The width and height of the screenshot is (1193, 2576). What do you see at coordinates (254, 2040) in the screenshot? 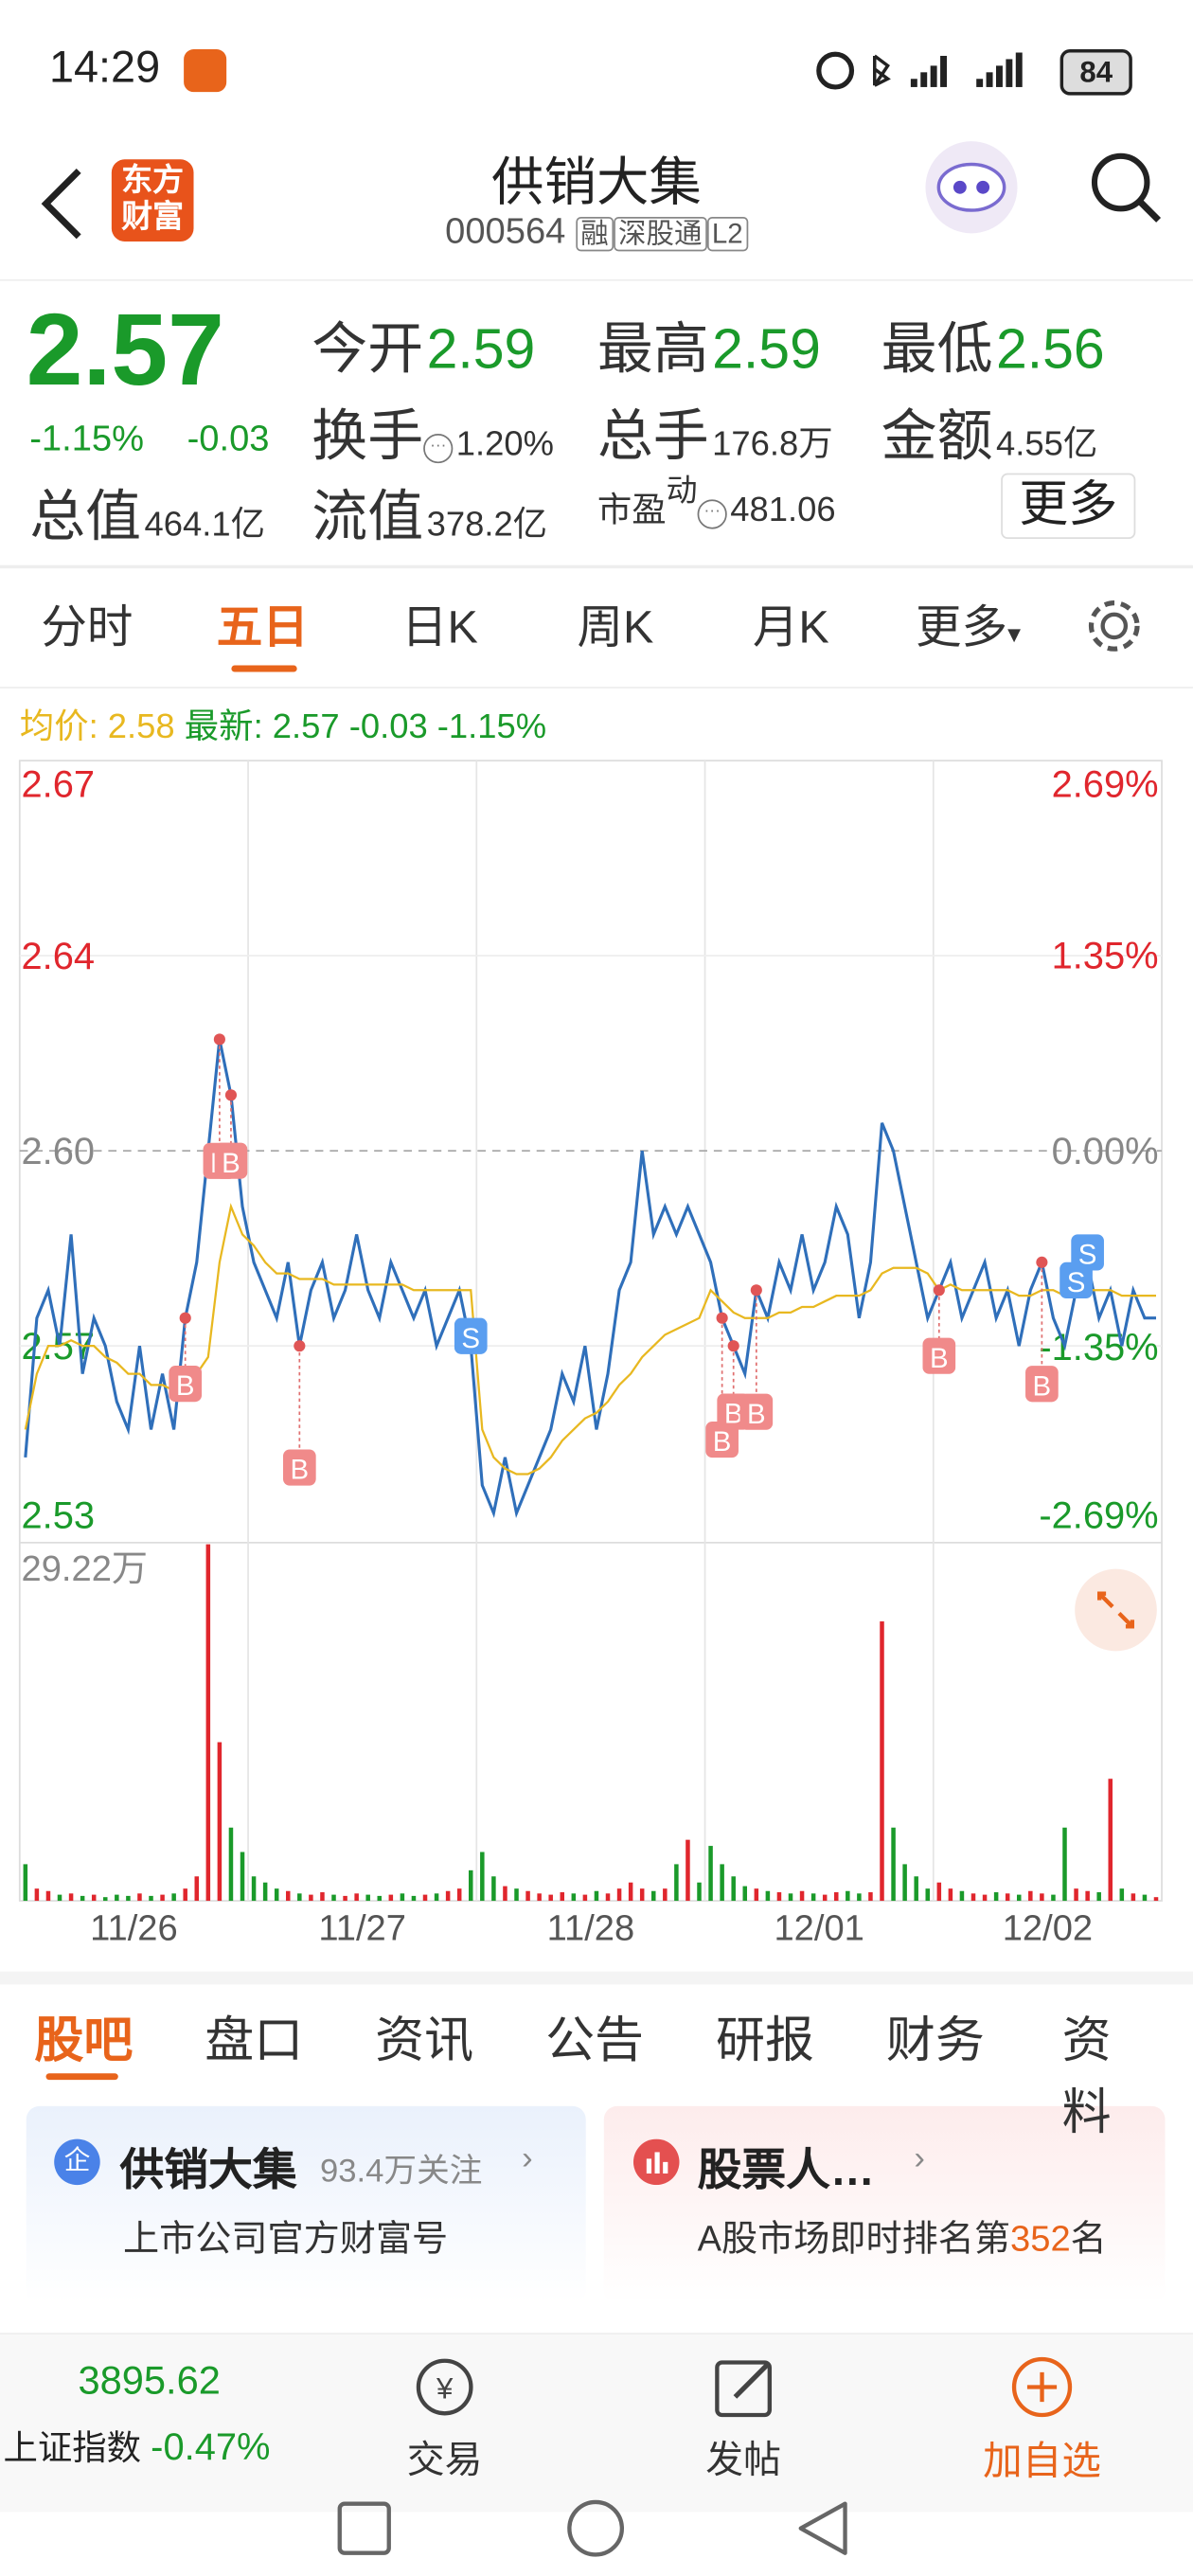
I see `info-tab: 盘口` at bounding box center [254, 2040].